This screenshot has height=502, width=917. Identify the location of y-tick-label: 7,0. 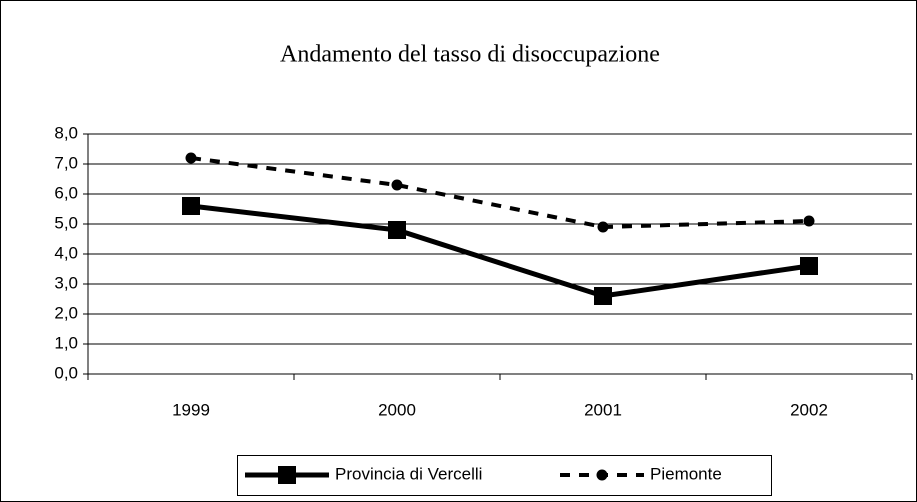
(66, 162).